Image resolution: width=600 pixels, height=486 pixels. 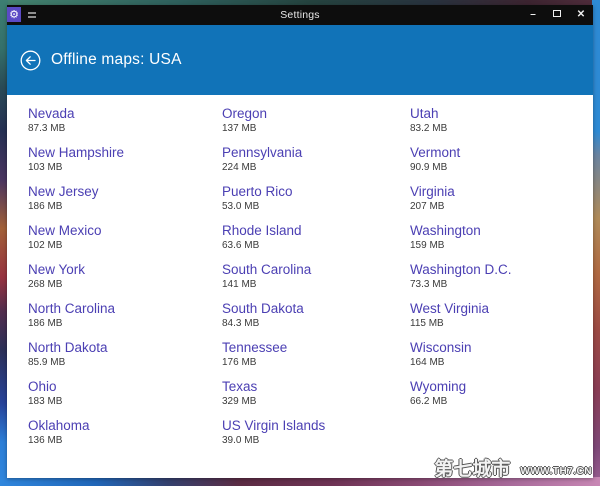 What do you see at coordinates (316, 354) in the screenshot?
I see `state-map-item: Tennessee 176 MB` at bounding box center [316, 354].